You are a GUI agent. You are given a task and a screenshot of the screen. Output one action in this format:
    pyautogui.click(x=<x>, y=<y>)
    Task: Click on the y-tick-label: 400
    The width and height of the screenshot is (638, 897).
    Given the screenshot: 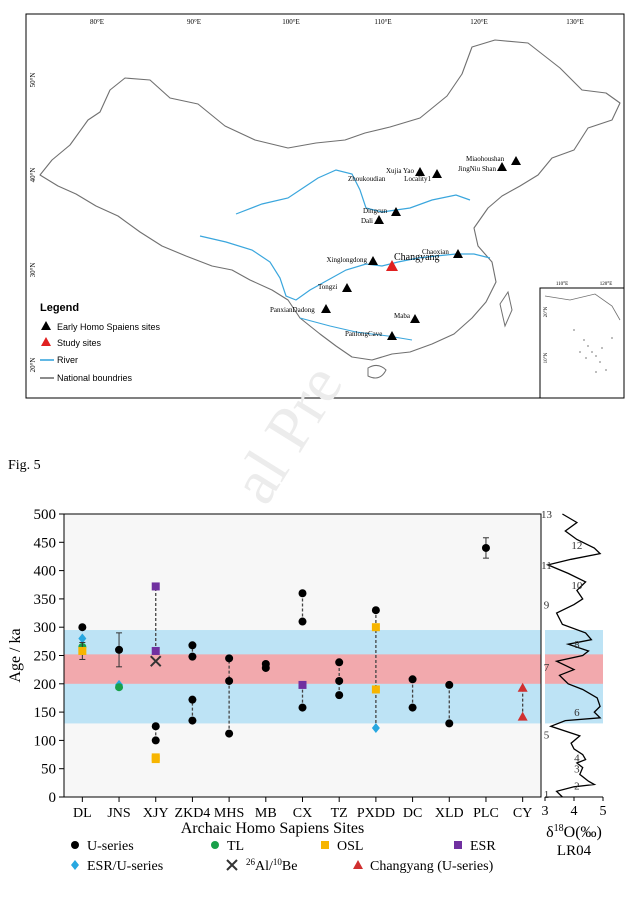 What is the action you would take?
    pyautogui.click(x=45, y=572)
    